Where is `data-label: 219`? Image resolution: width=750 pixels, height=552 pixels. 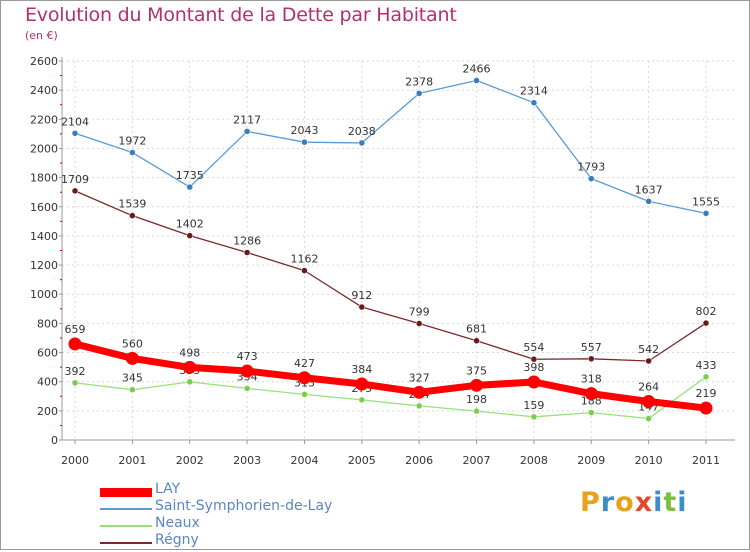 data-label: 219 is located at coordinates (706, 393).